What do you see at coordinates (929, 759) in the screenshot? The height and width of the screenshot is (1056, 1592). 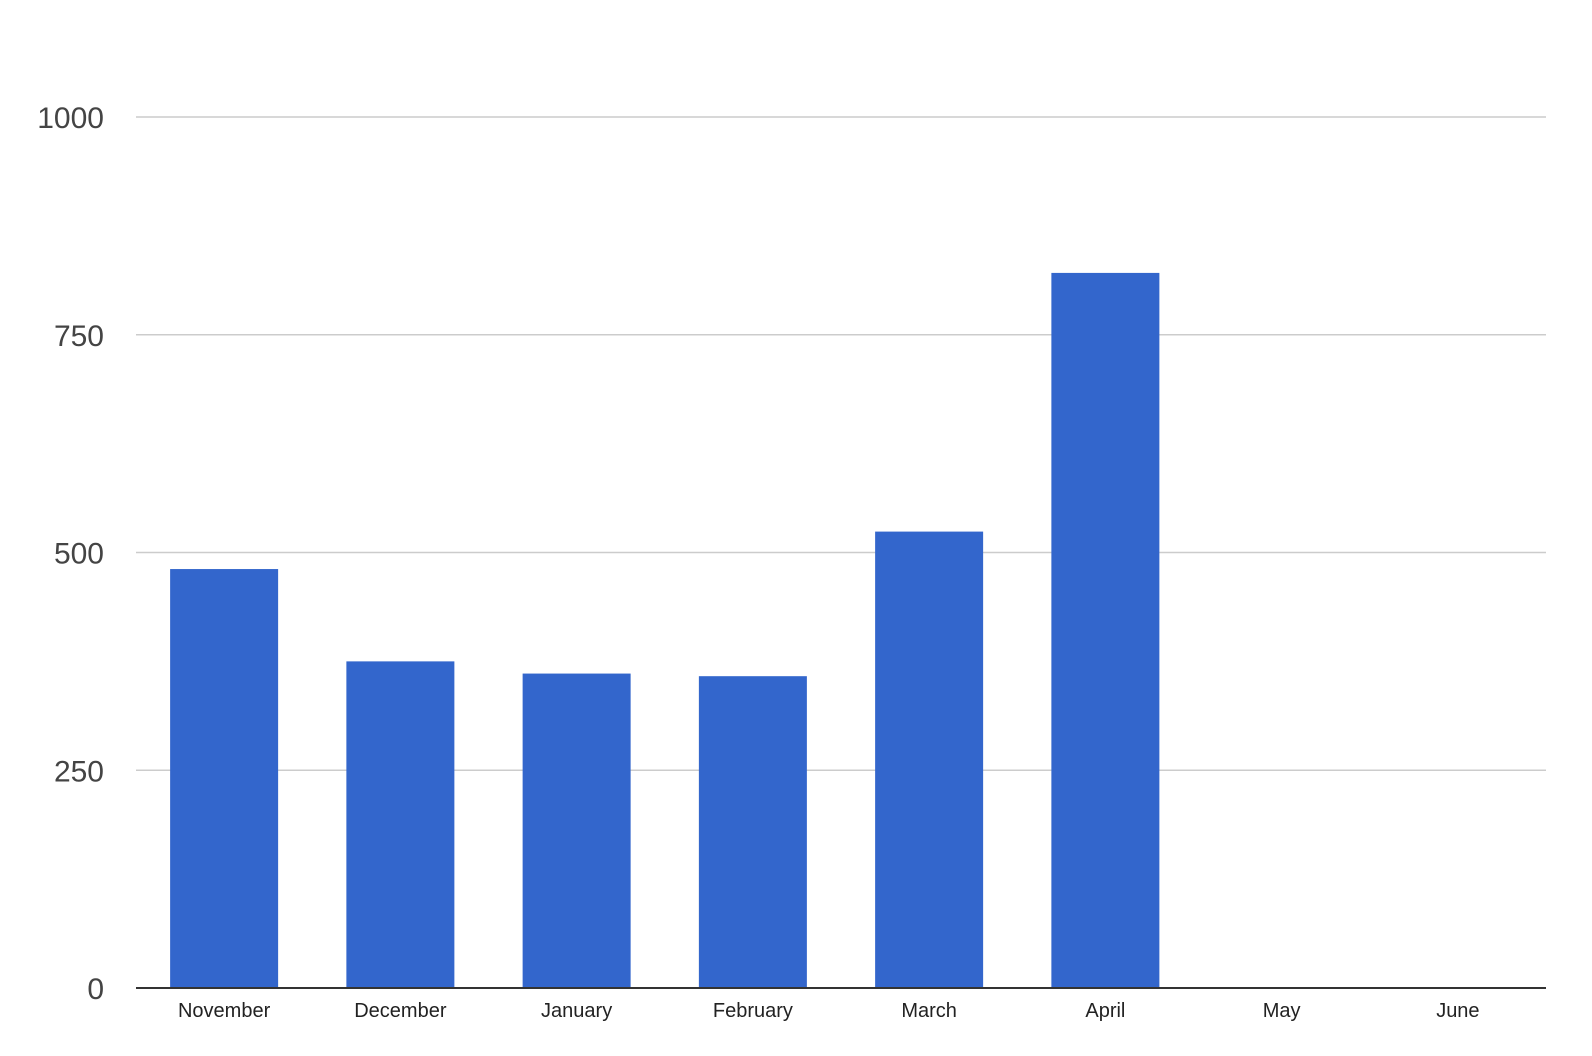 I see `bar-march` at bounding box center [929, 759].